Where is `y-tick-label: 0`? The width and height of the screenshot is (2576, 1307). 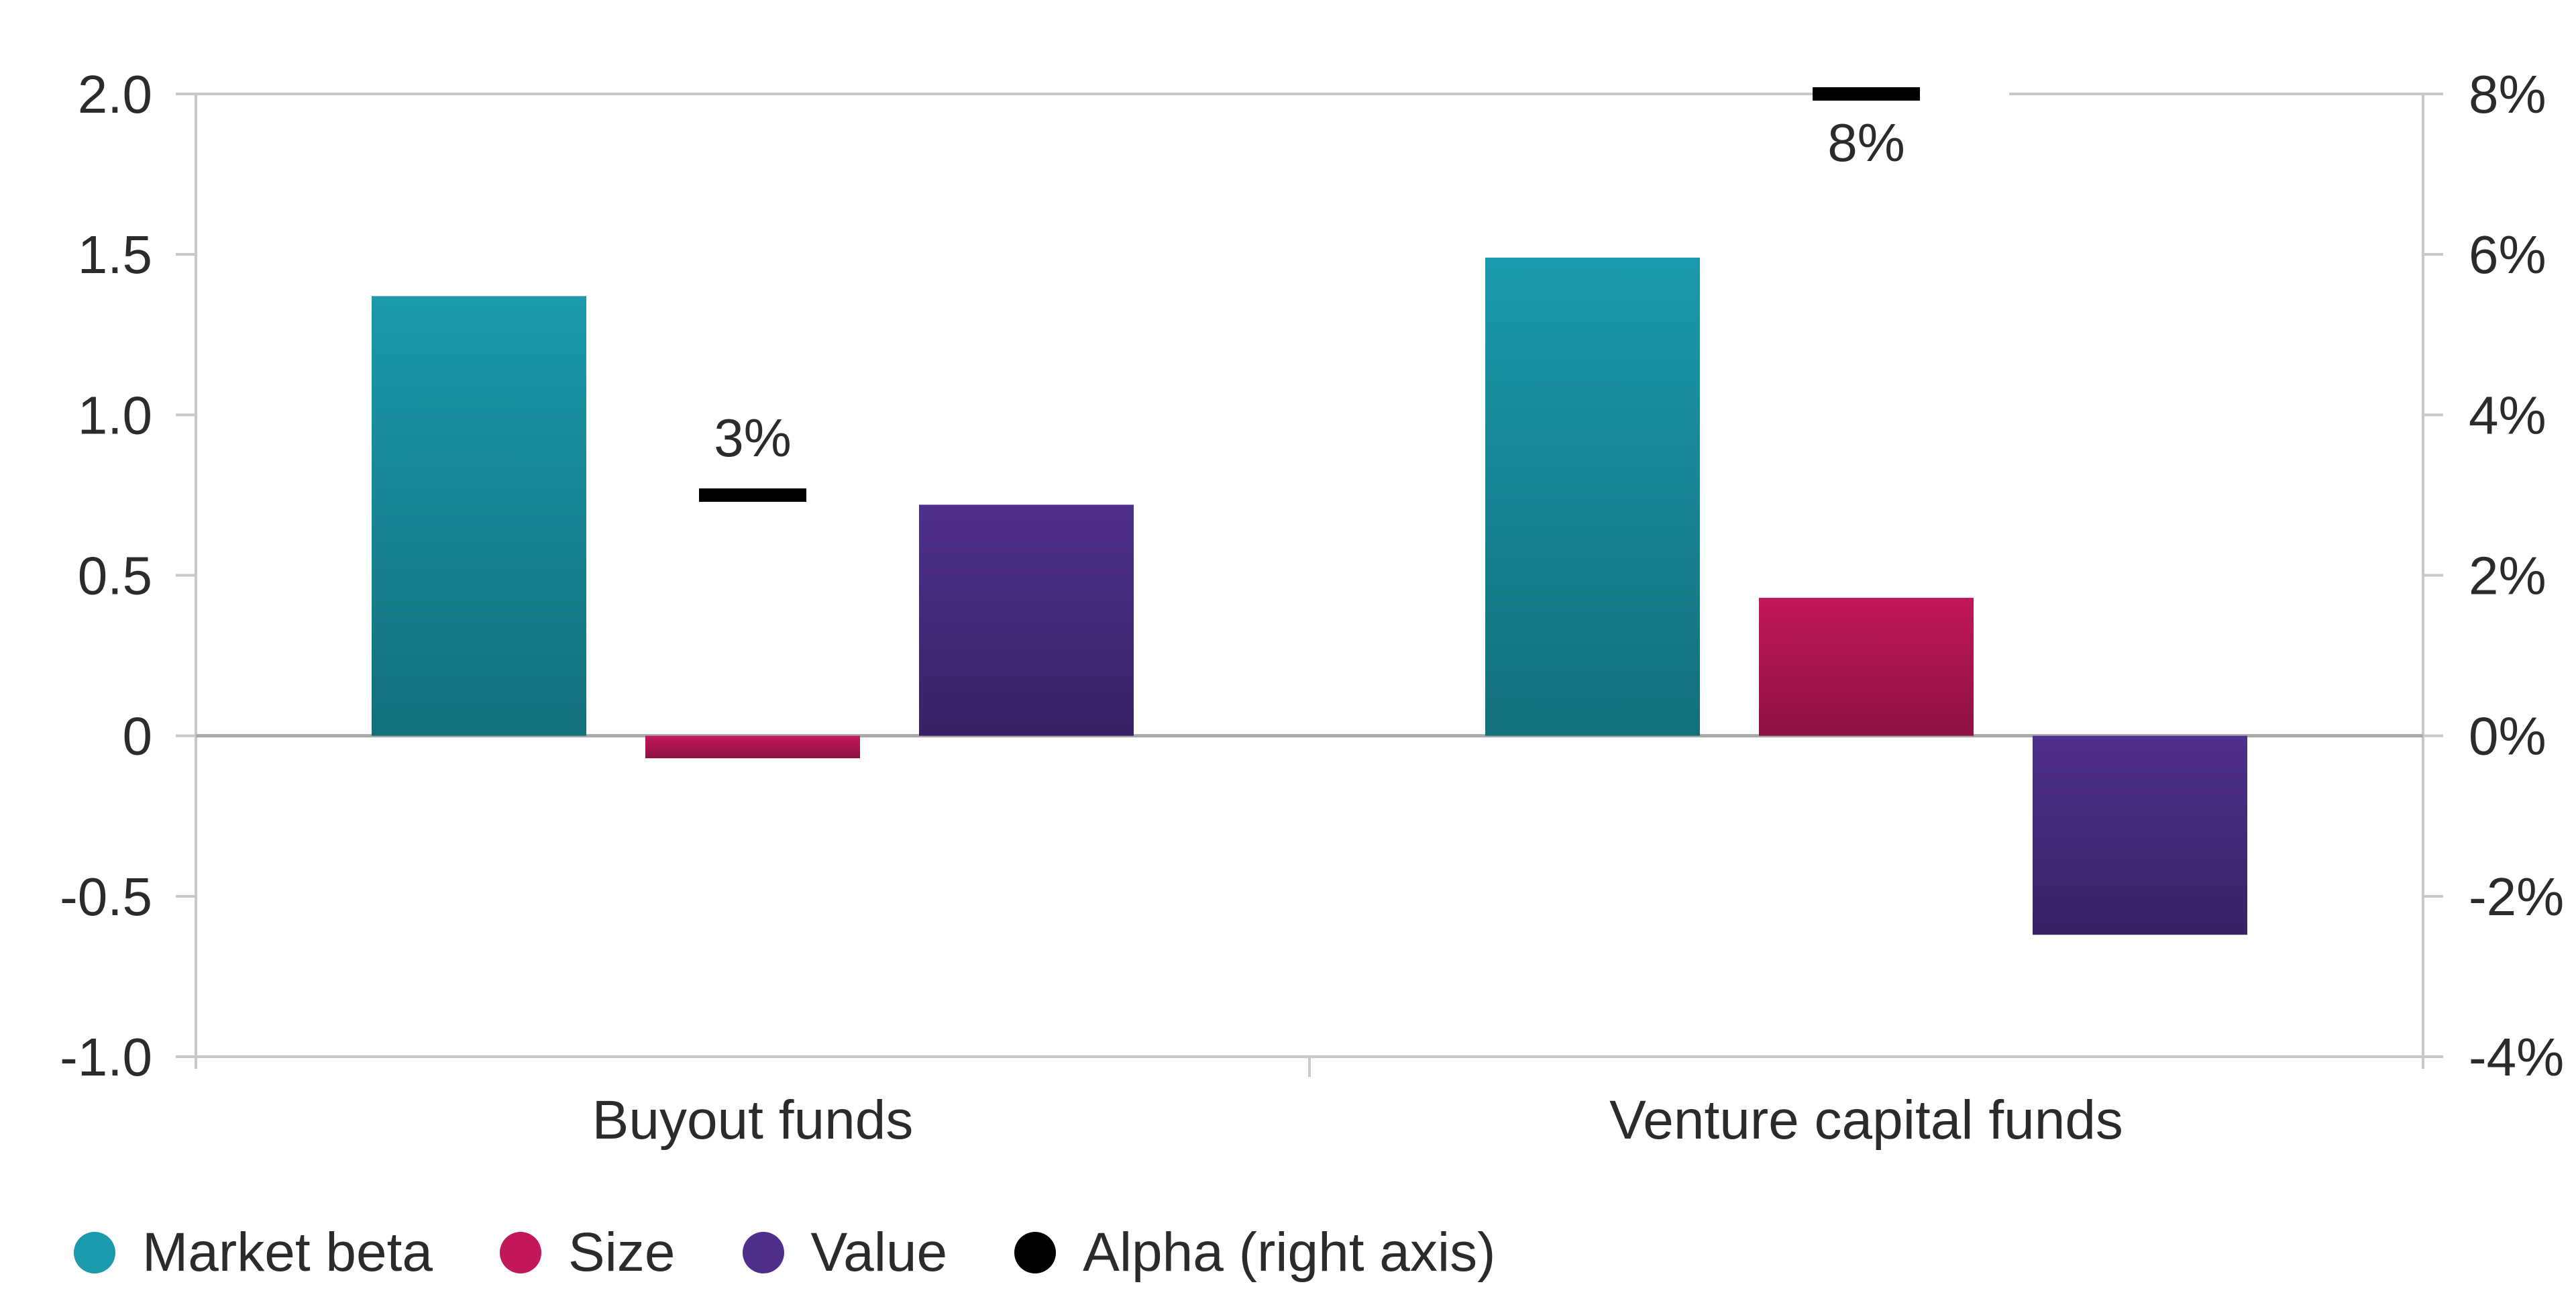 y-tick-label: 0 is located at coordinates (138, 736).